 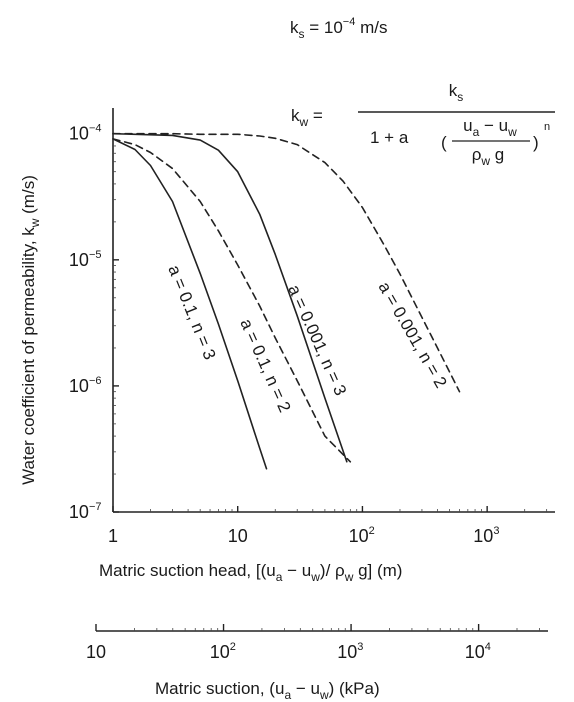 I want to click on y-tick-label: 10⁻⁷, so click(x=86, y=511).